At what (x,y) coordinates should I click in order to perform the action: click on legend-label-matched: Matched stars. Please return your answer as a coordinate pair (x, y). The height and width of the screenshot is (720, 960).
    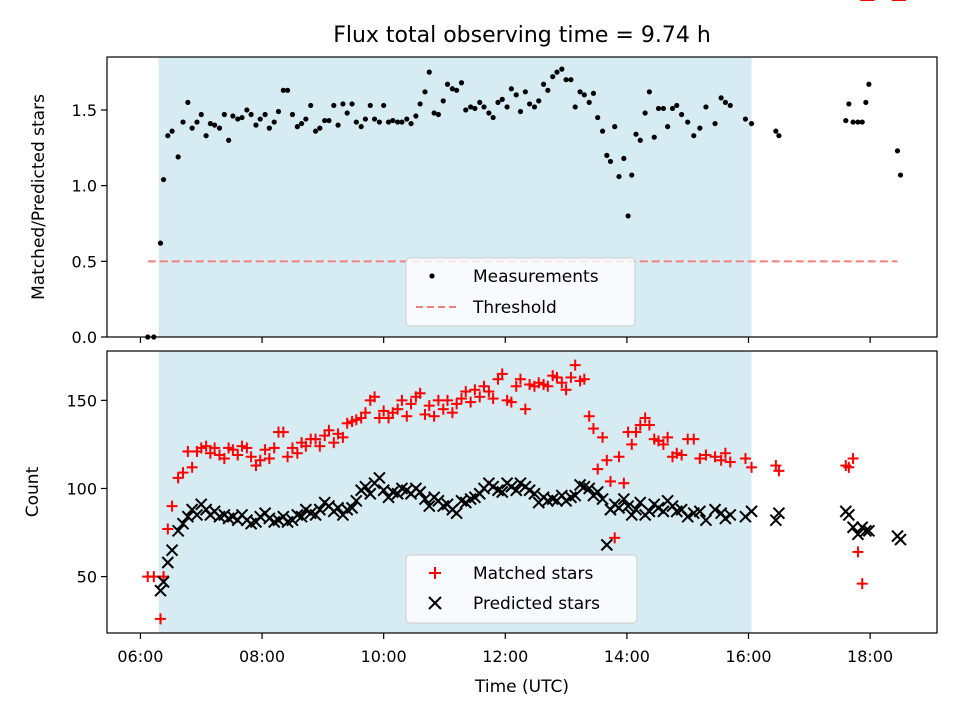
    Looking at the image, I should click on (533, 574).